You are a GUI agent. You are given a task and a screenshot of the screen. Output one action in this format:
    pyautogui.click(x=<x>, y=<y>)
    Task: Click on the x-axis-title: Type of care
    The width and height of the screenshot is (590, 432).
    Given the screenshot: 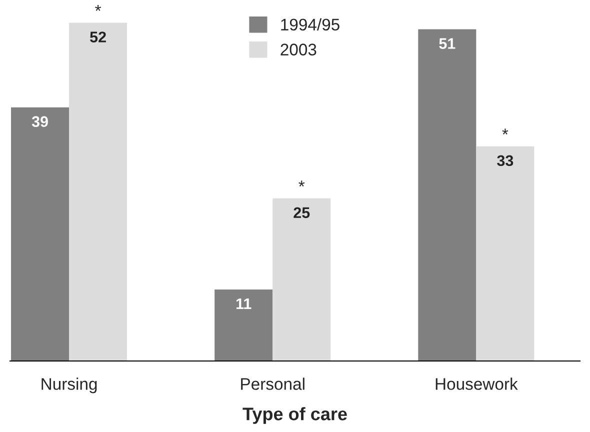 What is the action you would take?
    pyautogui.click(x=294, y=415)
    